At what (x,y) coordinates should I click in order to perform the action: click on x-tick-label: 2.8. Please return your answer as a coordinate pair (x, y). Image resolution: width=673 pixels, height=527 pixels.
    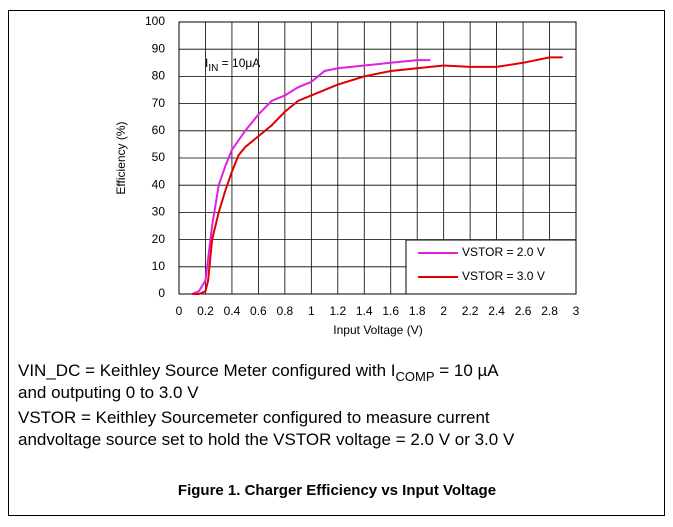
    Looking at the image, I should click on (549, 311).